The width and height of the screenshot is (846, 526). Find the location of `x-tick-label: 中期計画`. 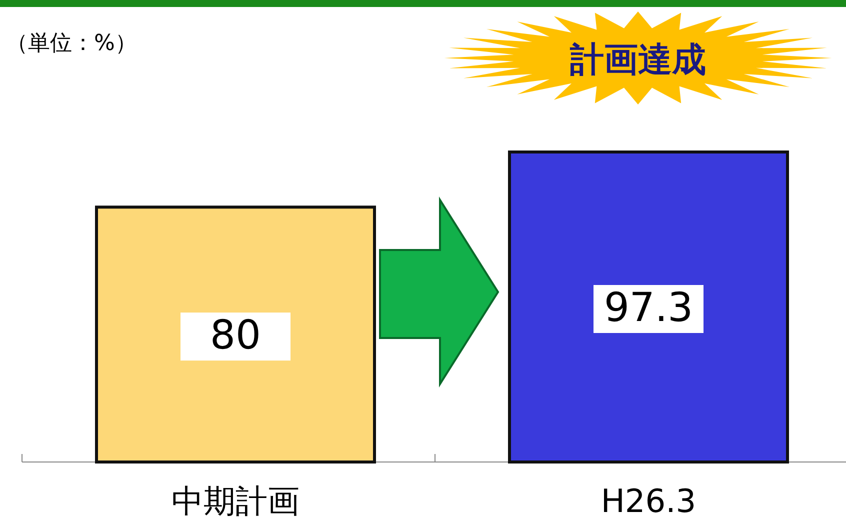

x-tick-label: 中期計画 is located at coordinates (236, 501).